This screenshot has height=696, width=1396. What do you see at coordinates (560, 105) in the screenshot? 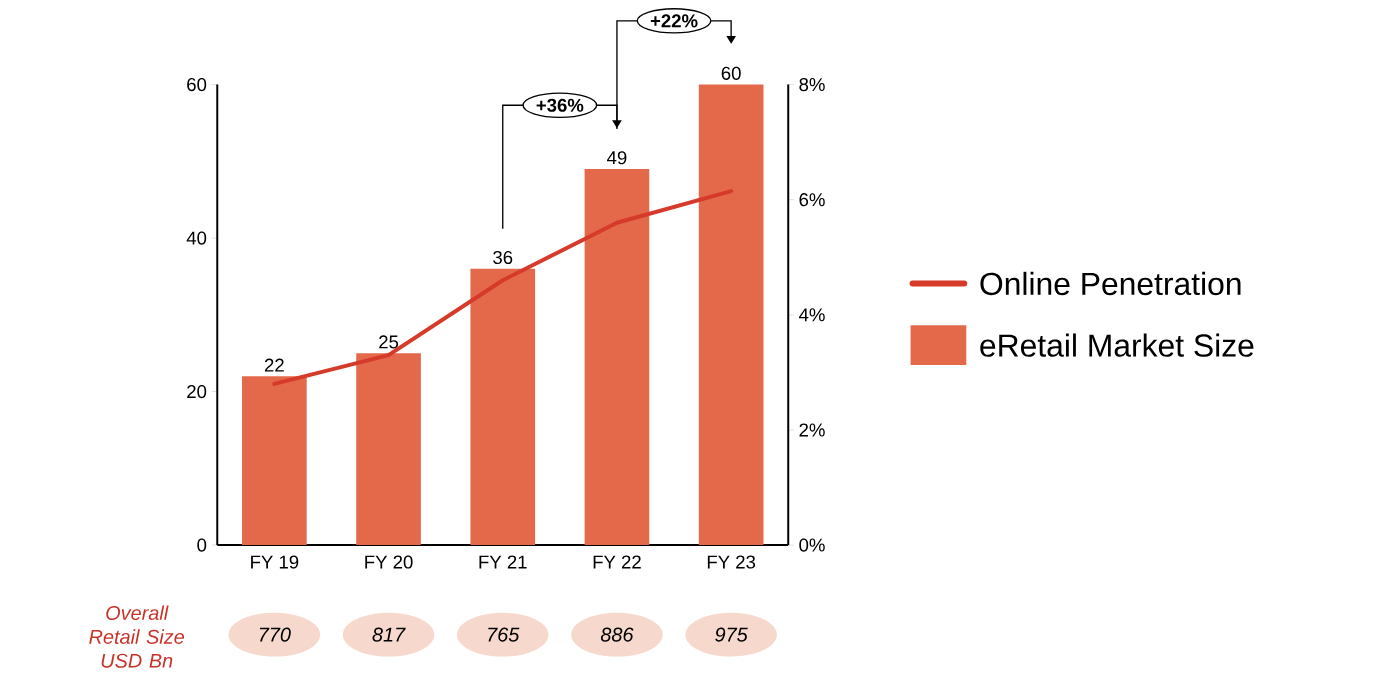
I see `annotation: +36%` at bounding box center [560, 105].